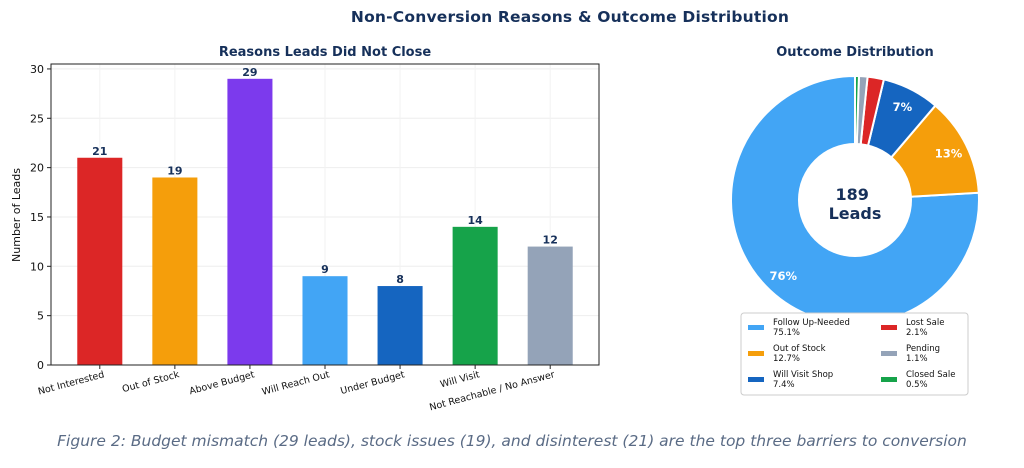 This screenshot has width=1024, height=468. What do you see at coordinates (325, 269) in the screenshot?
I see `bar-value-label: 9` at bounding box center [325, 269].